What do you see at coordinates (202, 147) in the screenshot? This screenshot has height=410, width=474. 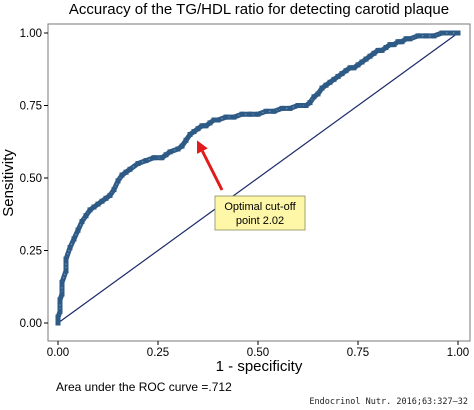 I see `annotation-arrowhead` at bounding box center [202, 147].